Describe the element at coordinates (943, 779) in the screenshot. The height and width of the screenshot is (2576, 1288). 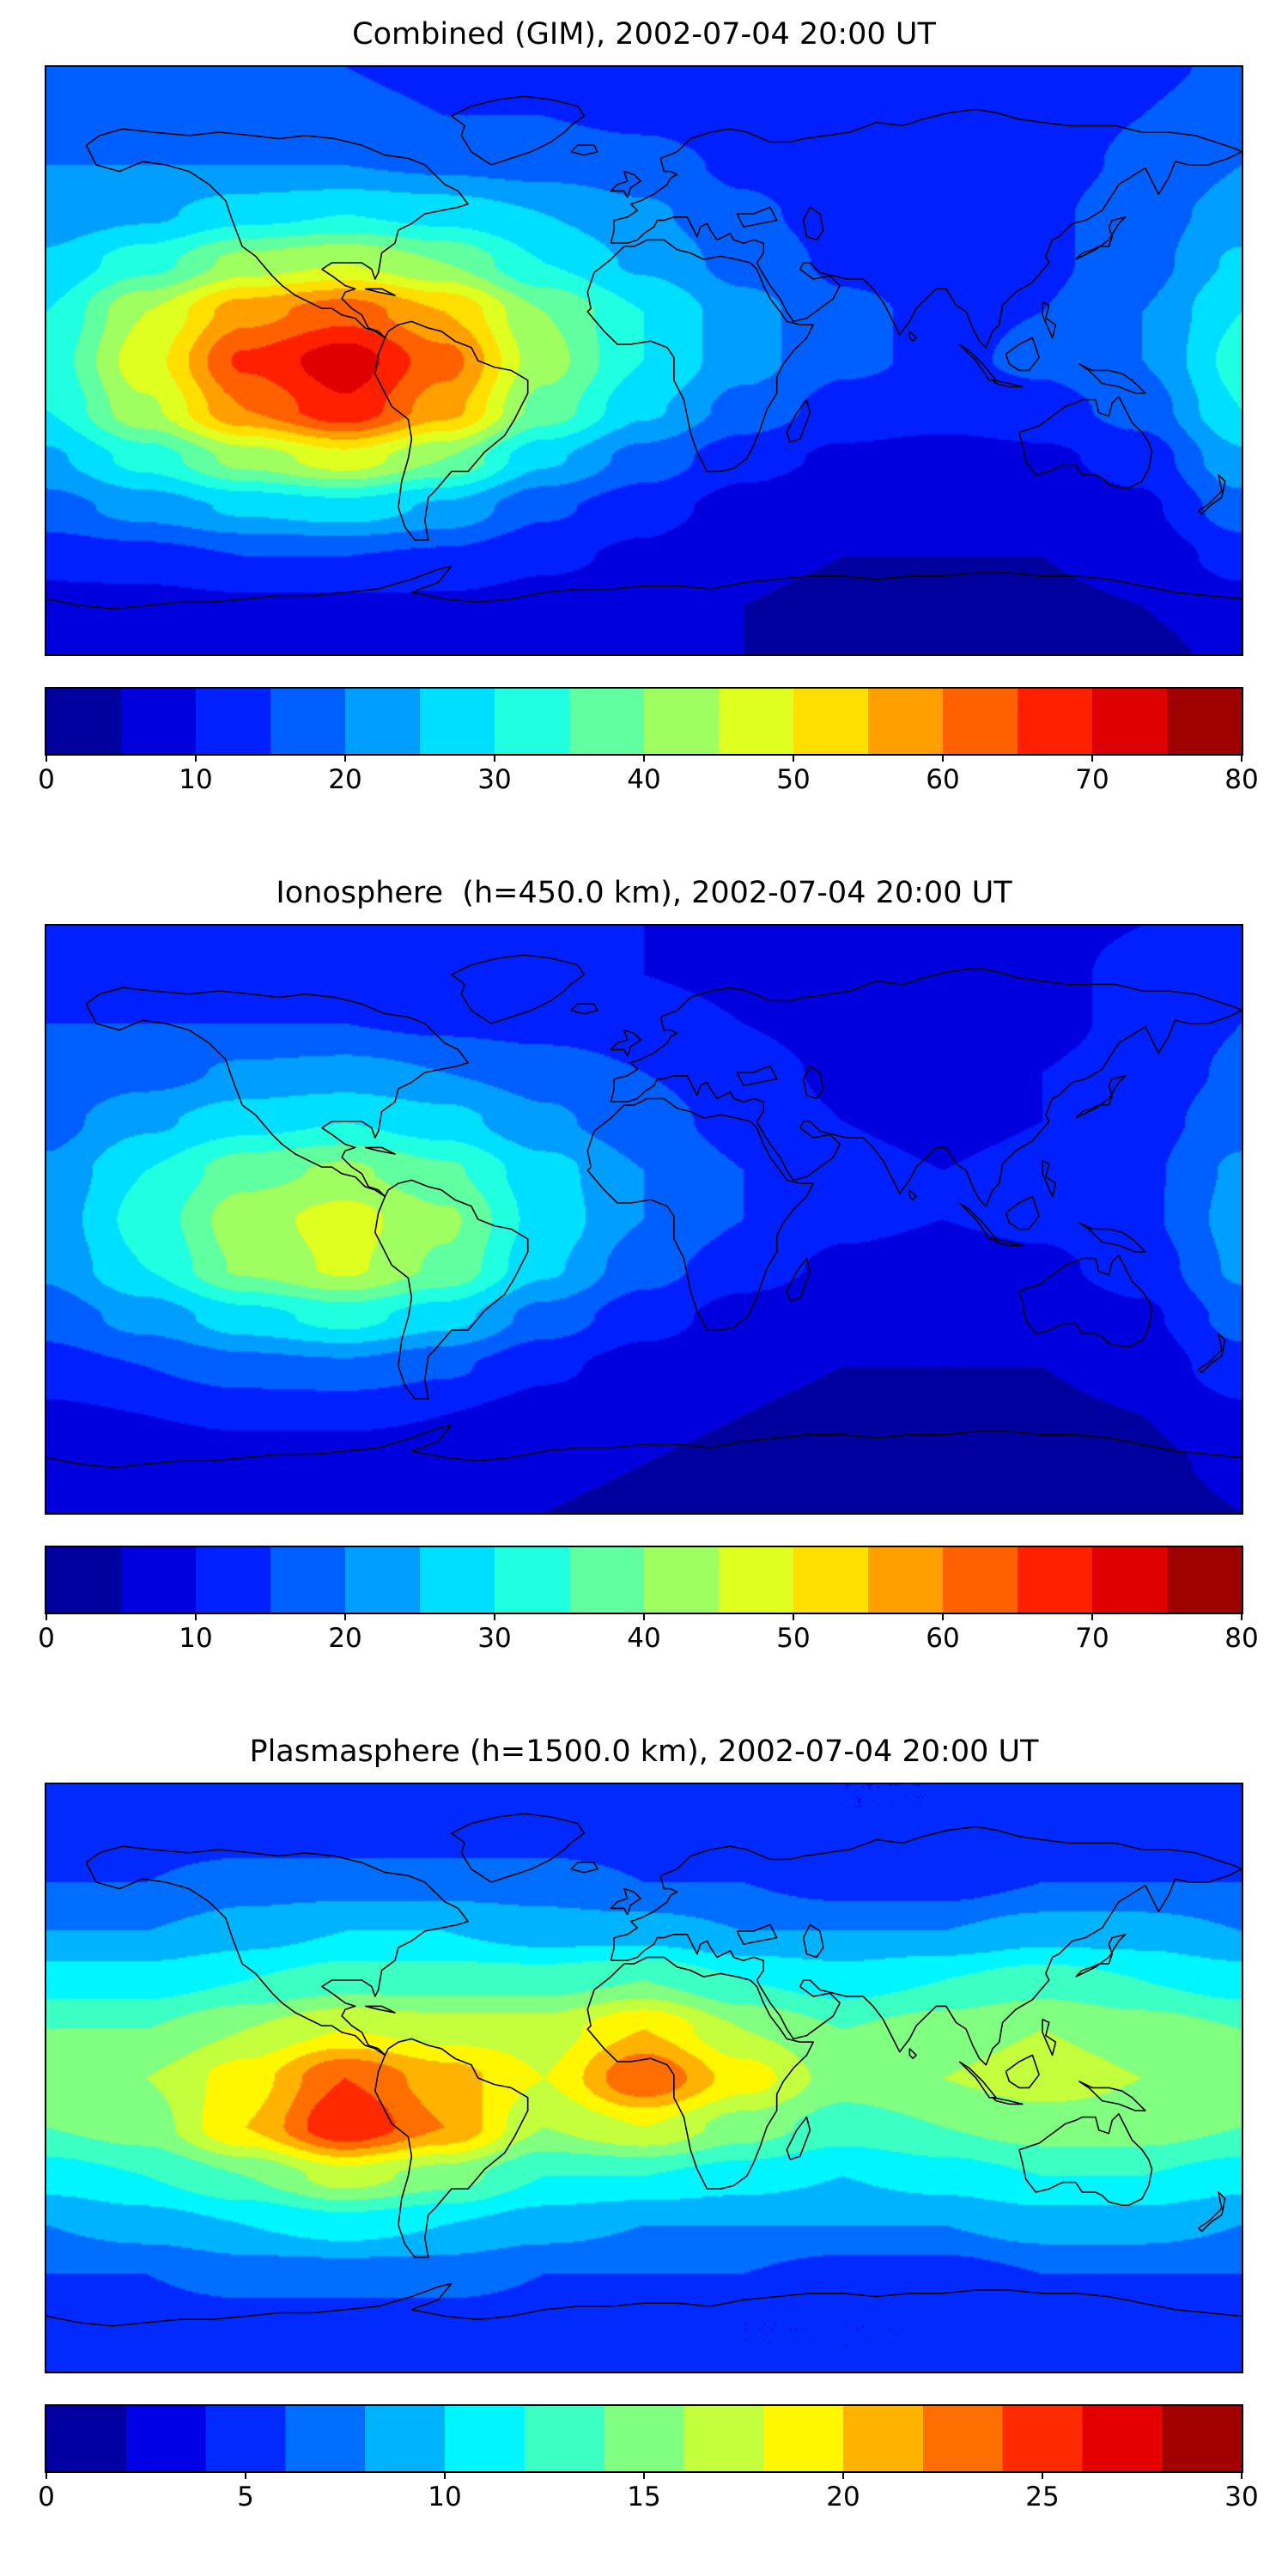
I see `colorbar-tick-label: 60` at that location.